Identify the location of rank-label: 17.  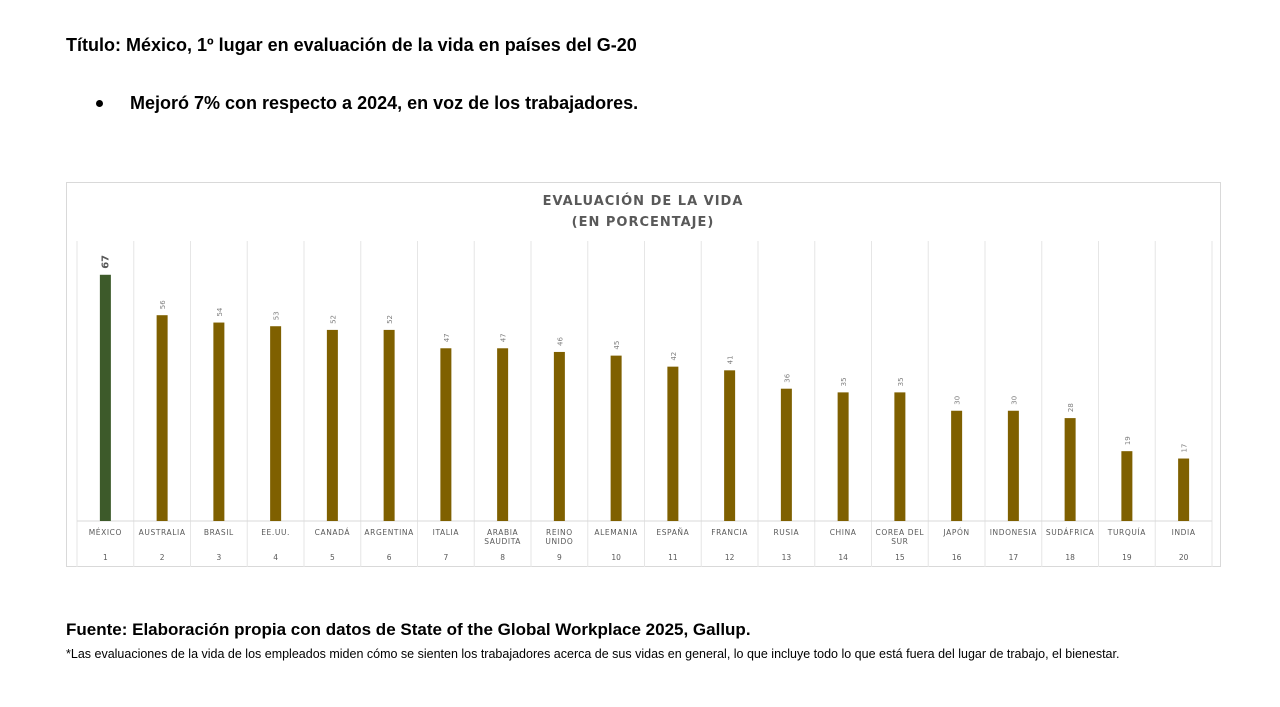
(1014, 557).